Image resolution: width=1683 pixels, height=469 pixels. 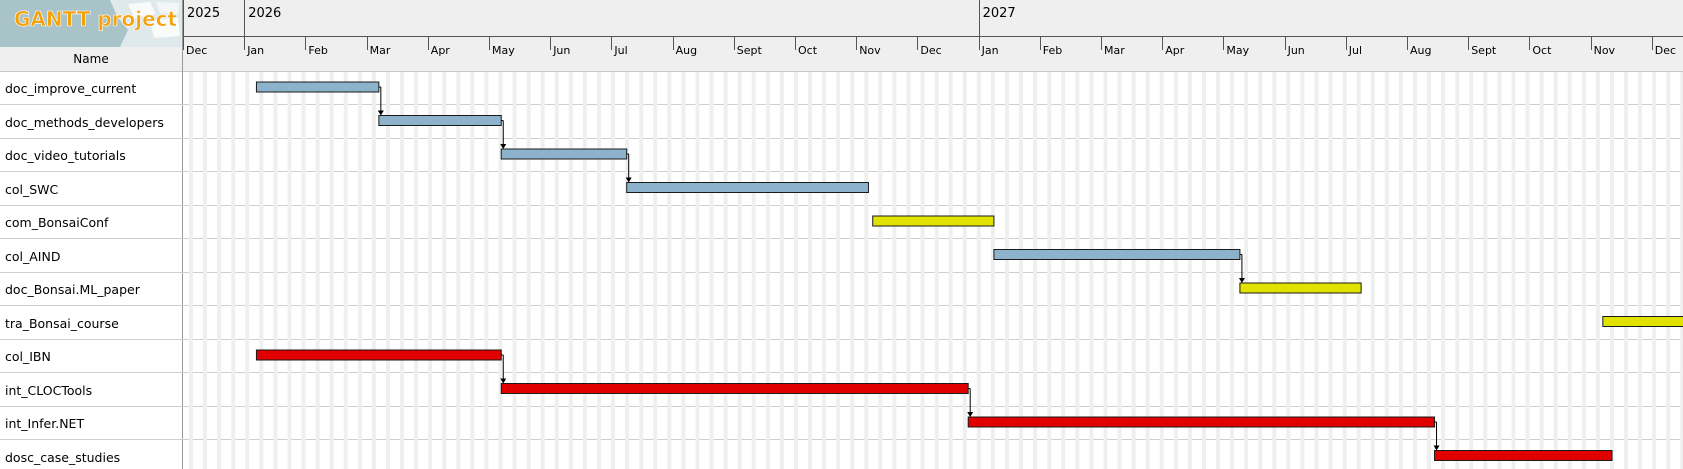 I want to click on task-name: int_CLOCTools, so click(x=49, y=390).